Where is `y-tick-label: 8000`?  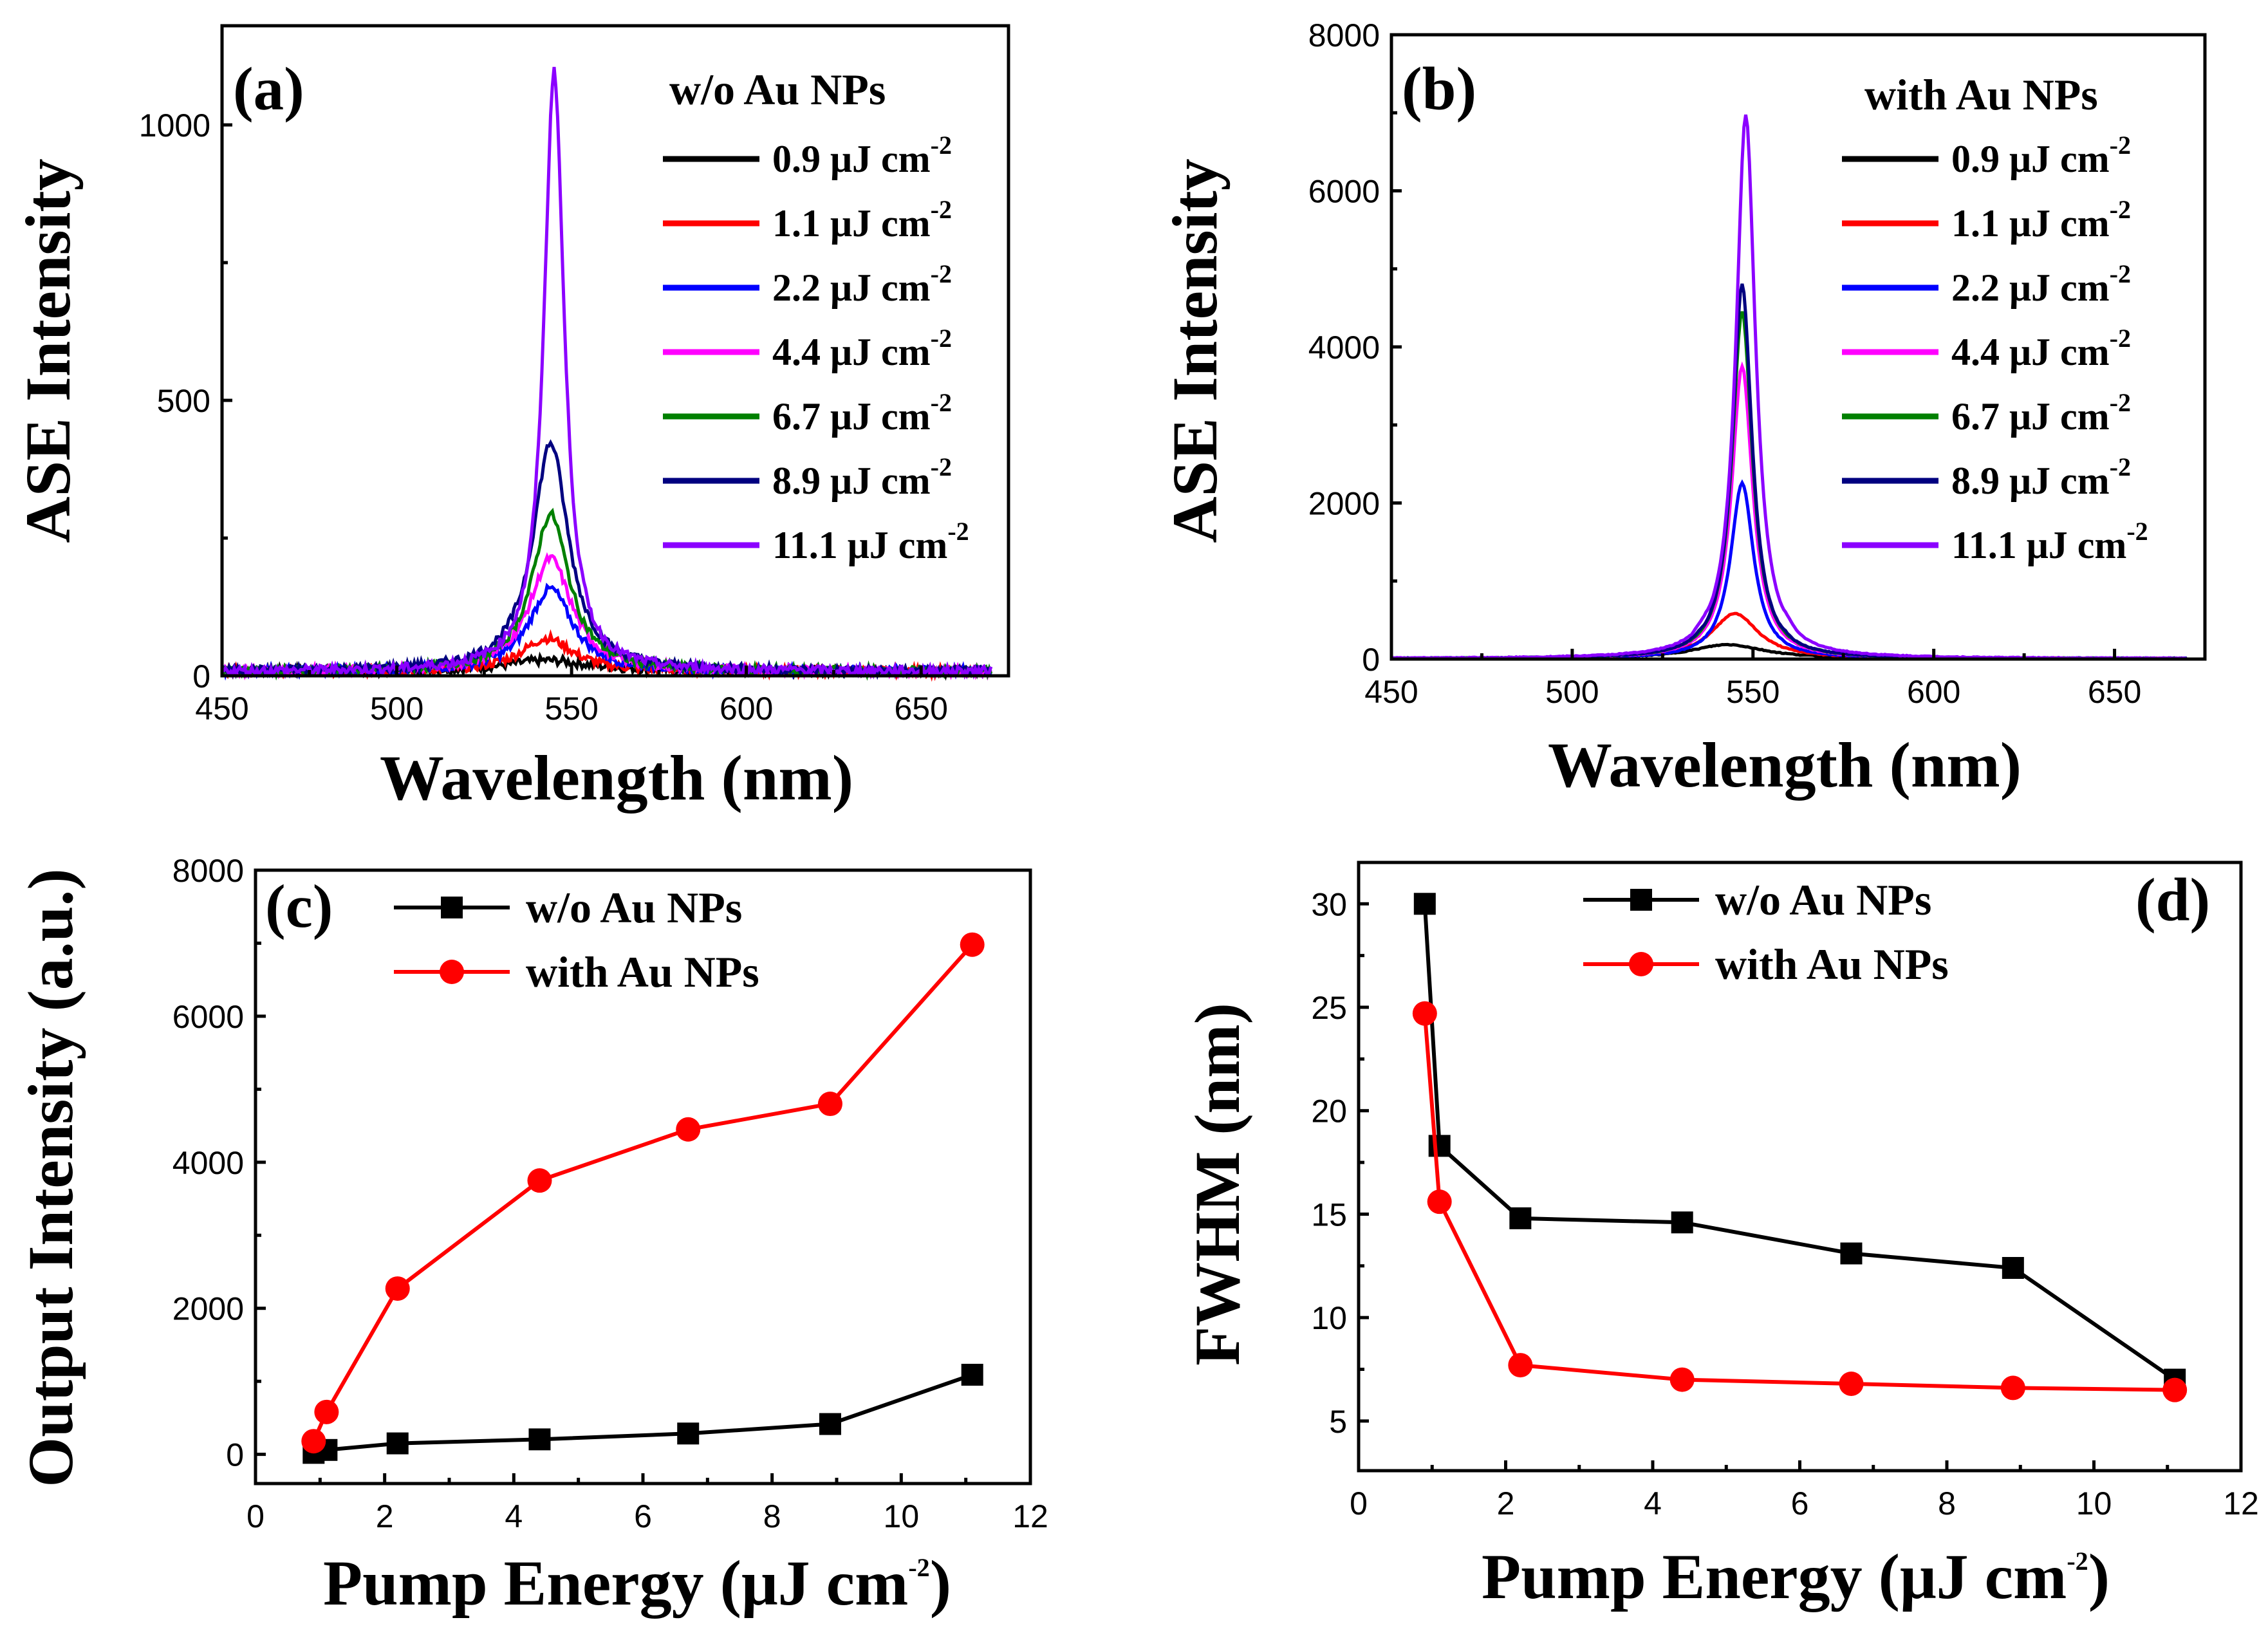
y-tick-label: 8000 is located at coordinates (208, 871).